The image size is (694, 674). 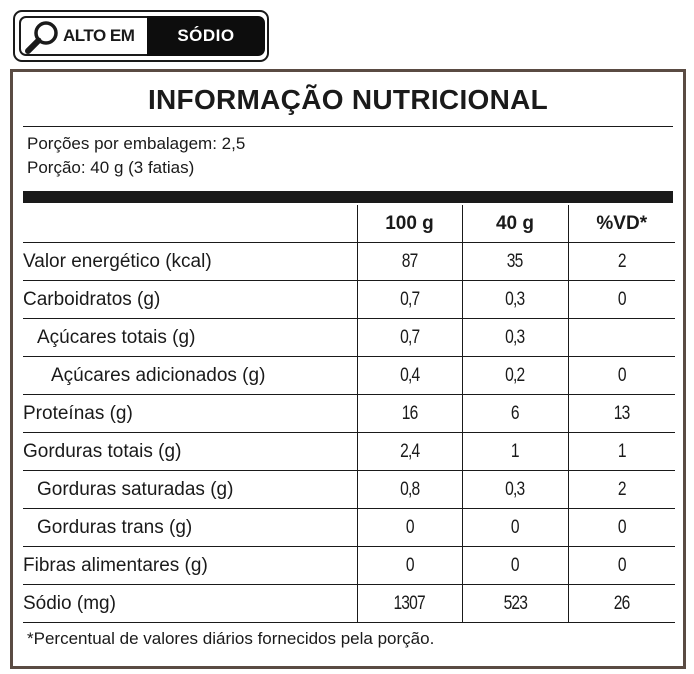 I want to click on header-100g: 100 g, so click(x=409, y=224).